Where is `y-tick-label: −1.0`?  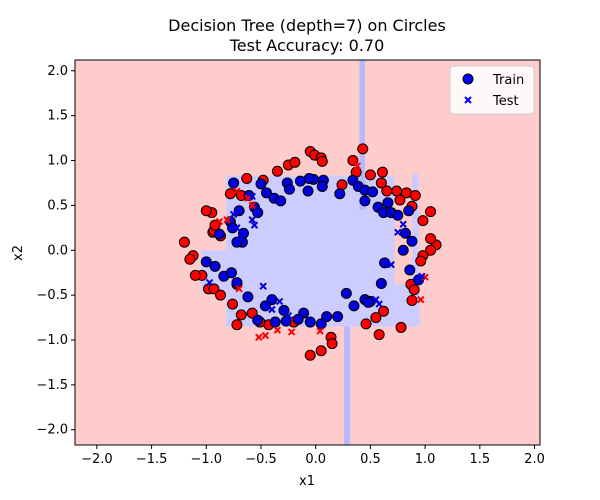
y-tick-label: −1.0 is located at coordinates (52, 340).